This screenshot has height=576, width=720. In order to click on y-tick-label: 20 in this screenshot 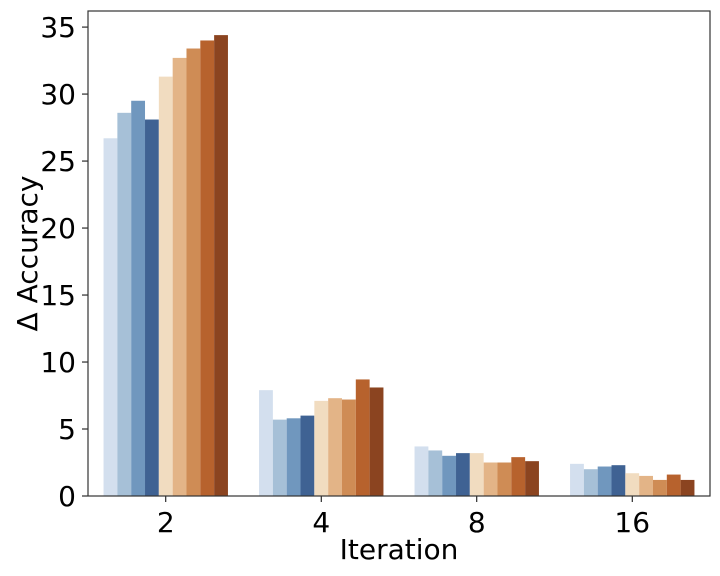, I will do `click(58, 228)`.